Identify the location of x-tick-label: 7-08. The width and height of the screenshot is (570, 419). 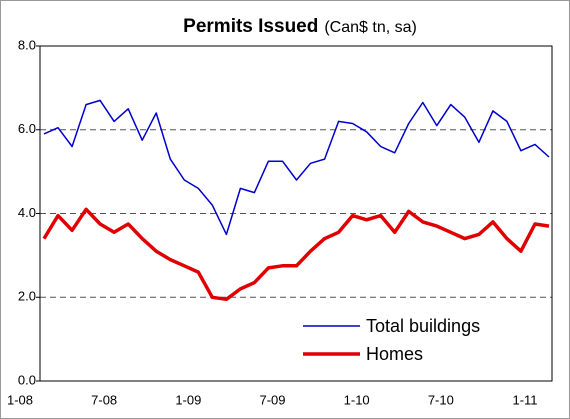
(104, 399).